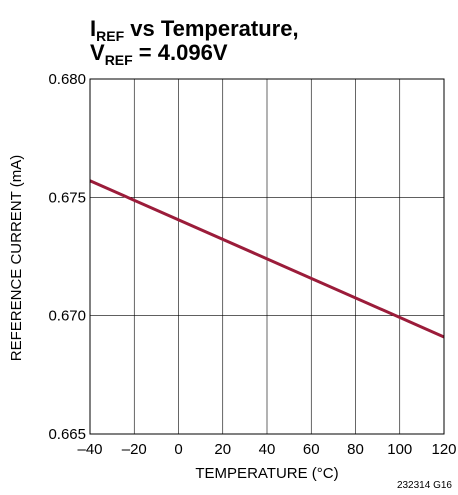 The image size is (458, 495). What do you see at coordinates (266, 473) in the screenshot?
I see `x-axis-label: TEMPERATURE (°C)` at bounding box center [266, 473].